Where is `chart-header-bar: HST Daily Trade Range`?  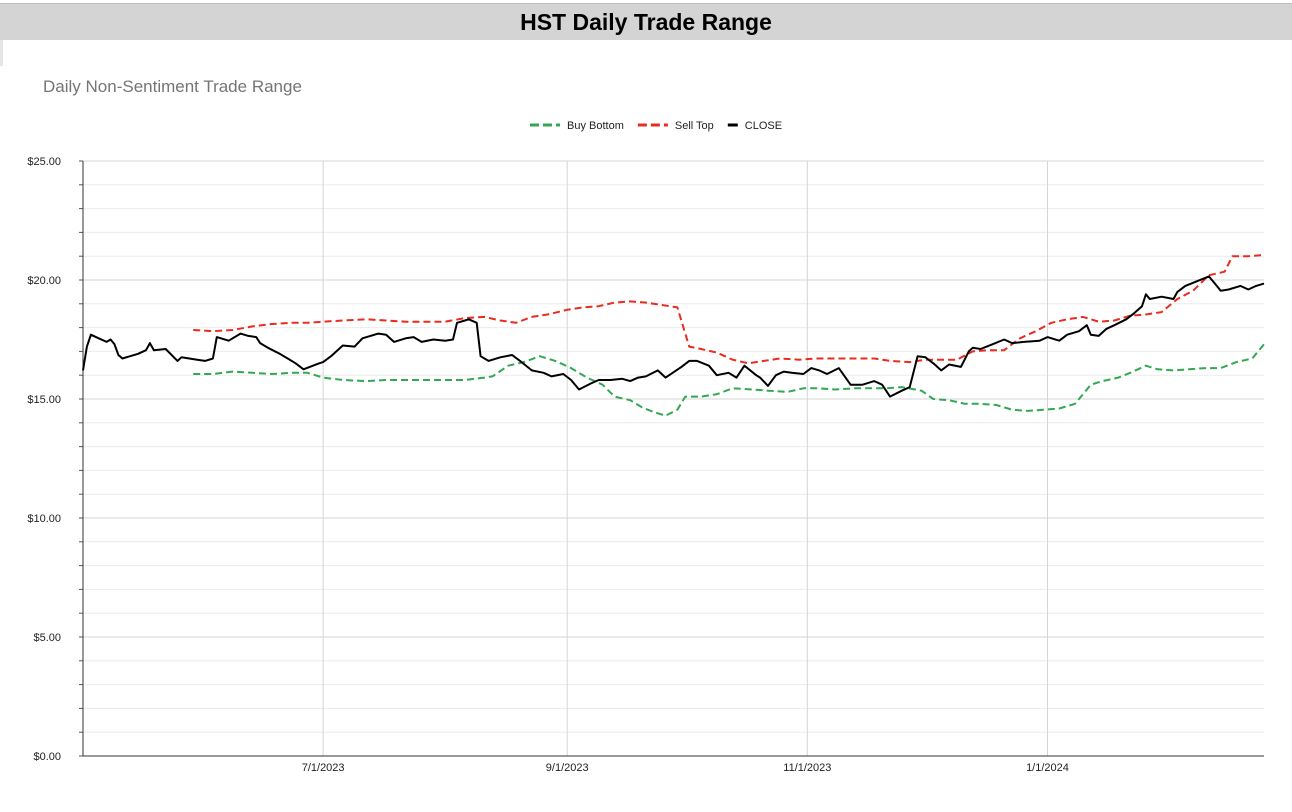
chart-header-bar: HST Daily Trade Range is located at coordinates (646, 22).